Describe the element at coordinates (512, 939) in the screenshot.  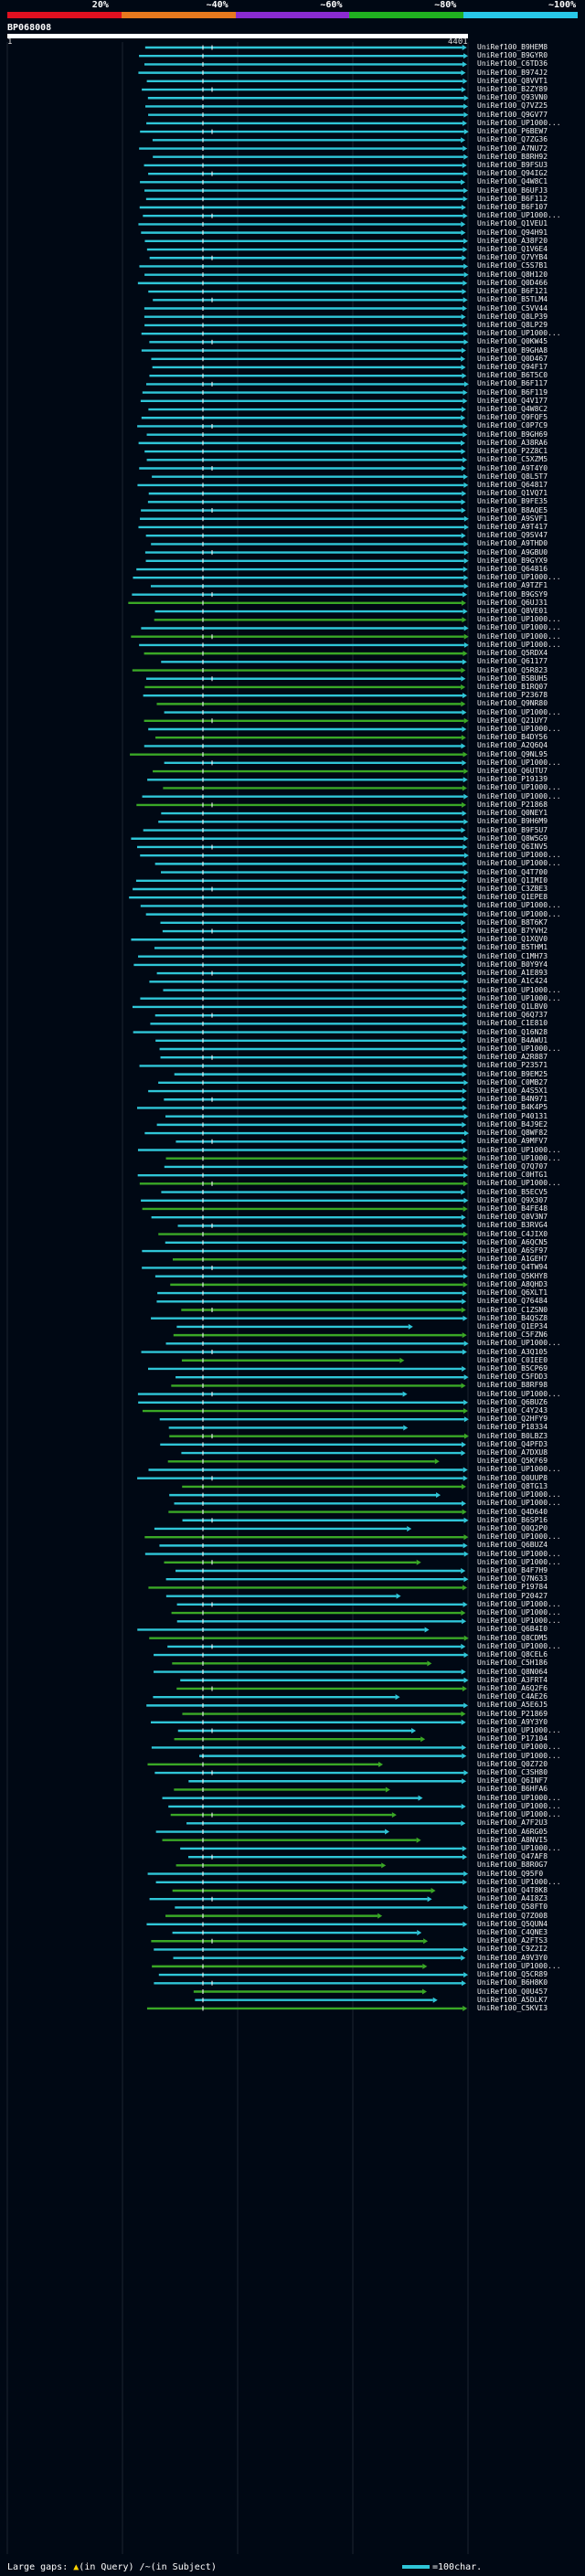
I see `hit-label: UniRef100_Q1XQV0` at that location.